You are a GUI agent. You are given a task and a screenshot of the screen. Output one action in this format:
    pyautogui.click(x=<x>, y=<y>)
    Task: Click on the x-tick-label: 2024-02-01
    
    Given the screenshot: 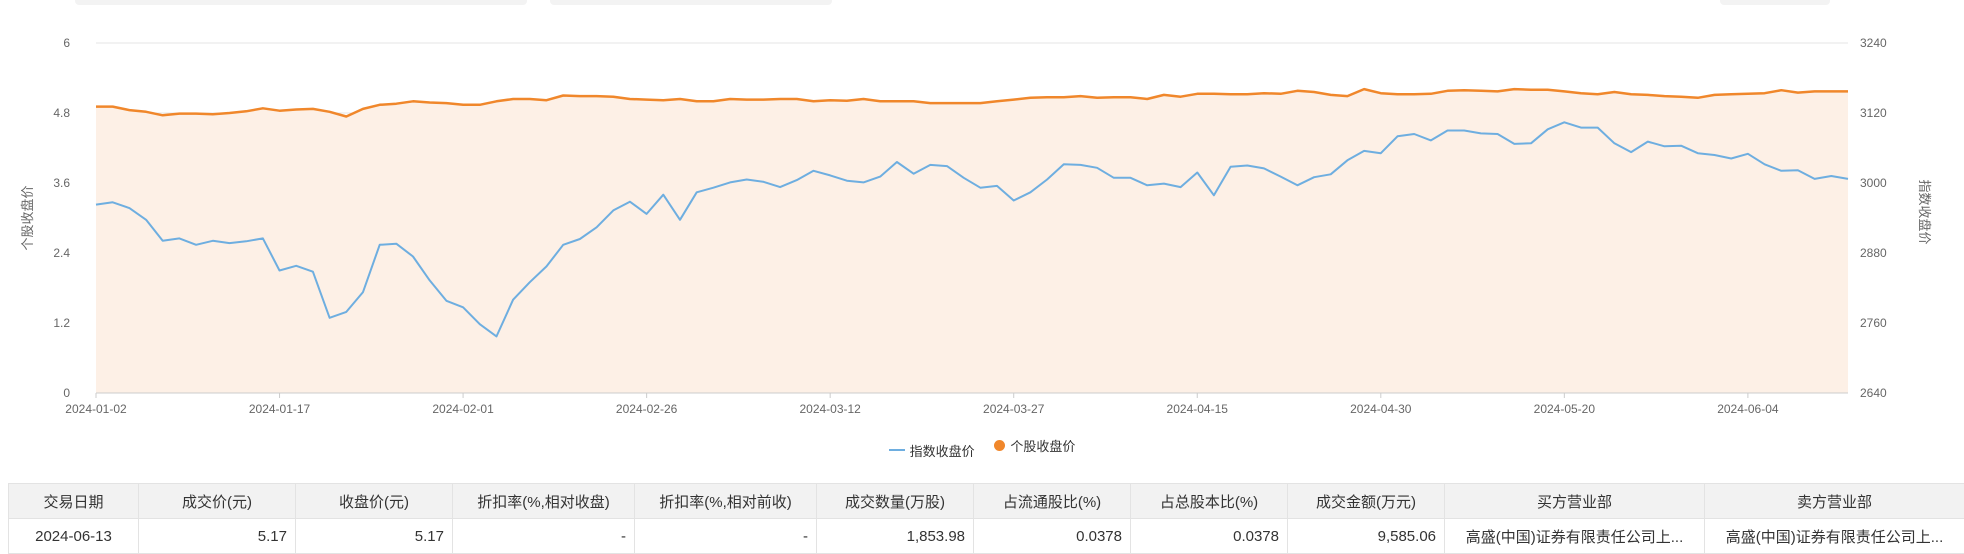 What is the action you would take?
    pyautogui.click(x=463, y=409)
    